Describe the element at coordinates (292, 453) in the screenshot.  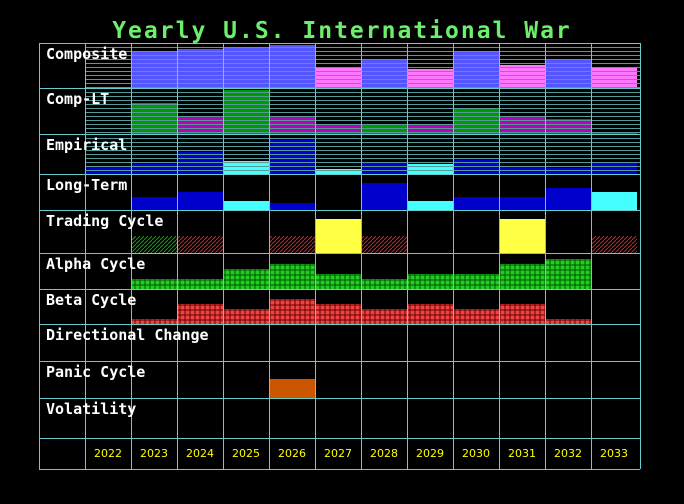
I see `year-label-2026: 2026` at that location.